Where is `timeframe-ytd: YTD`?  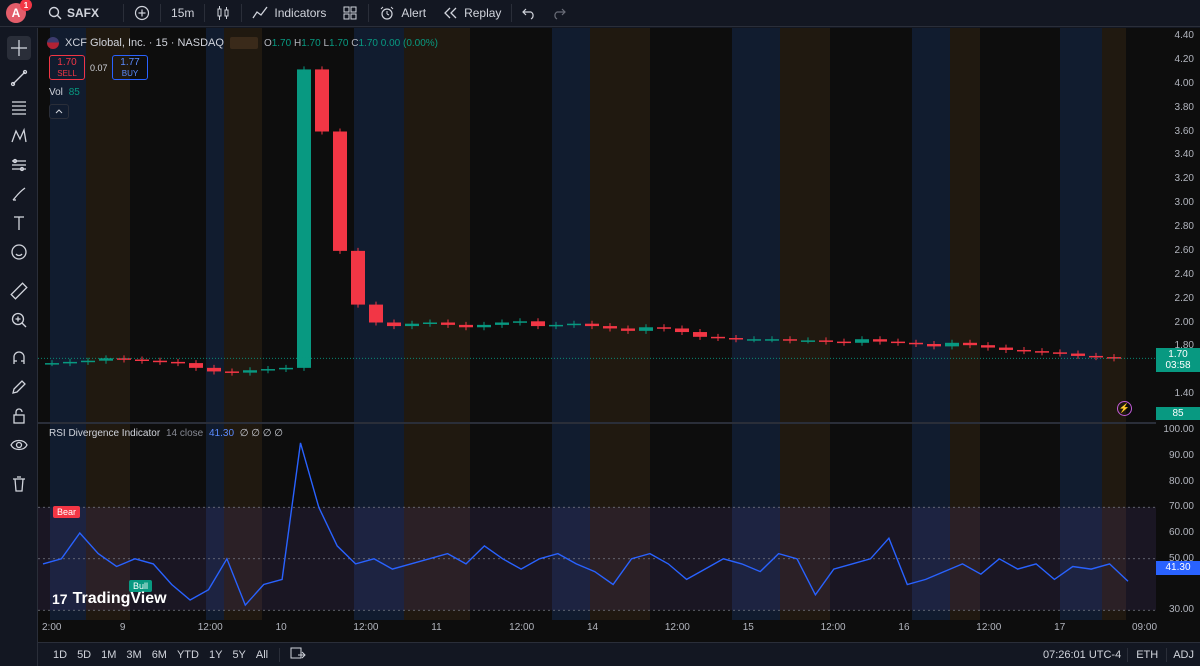 timeframe-ytd: YTD is located at coordinates (187, 654).